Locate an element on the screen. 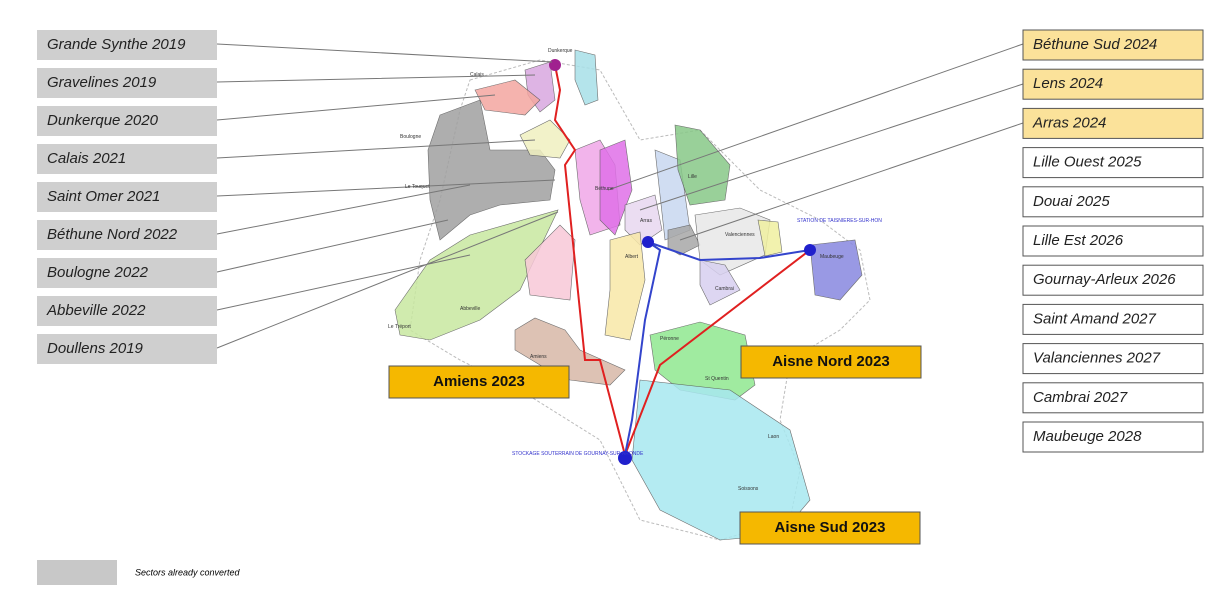  label-text: Béthune Nord 2022 is located at coordinates (112, 234).